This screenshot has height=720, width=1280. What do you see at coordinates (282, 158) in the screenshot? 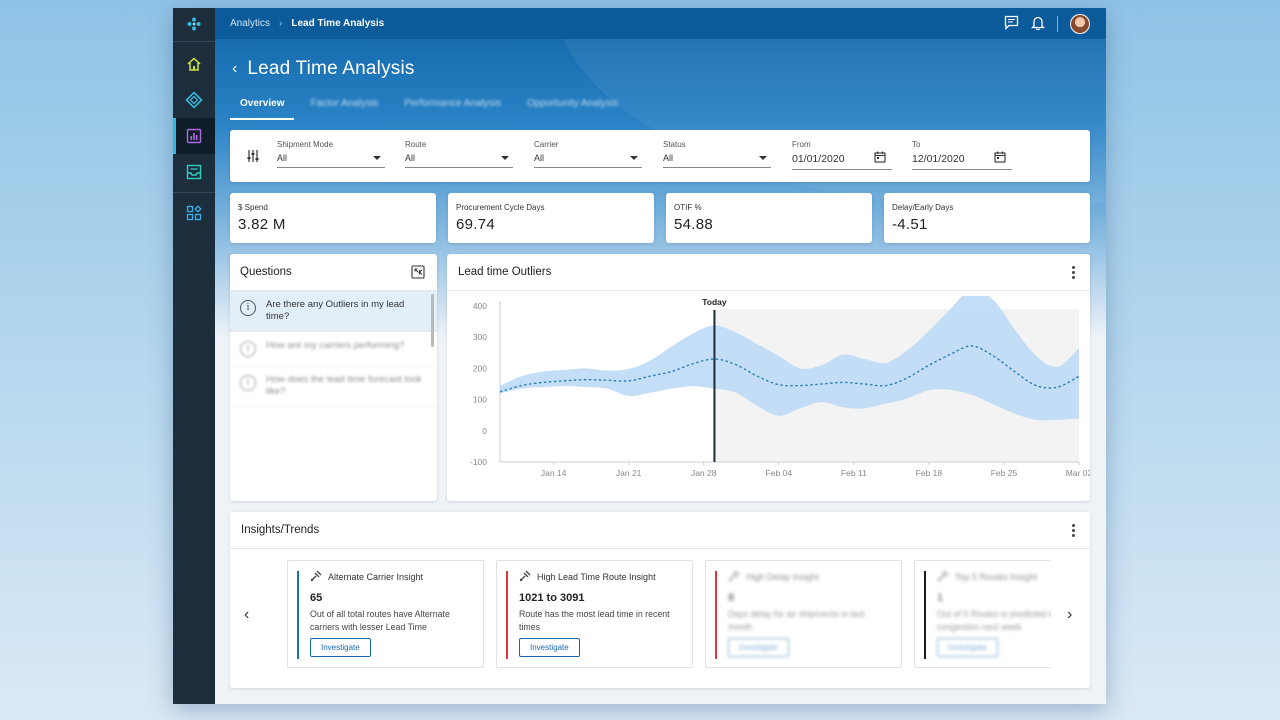
I see `shipment-mode-value: All` at bounding box center [282, 158].